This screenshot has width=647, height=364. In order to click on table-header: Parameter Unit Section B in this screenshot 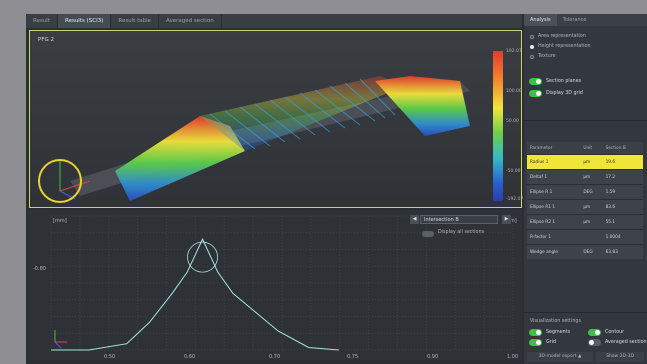, I will do `click(585, 148)`.